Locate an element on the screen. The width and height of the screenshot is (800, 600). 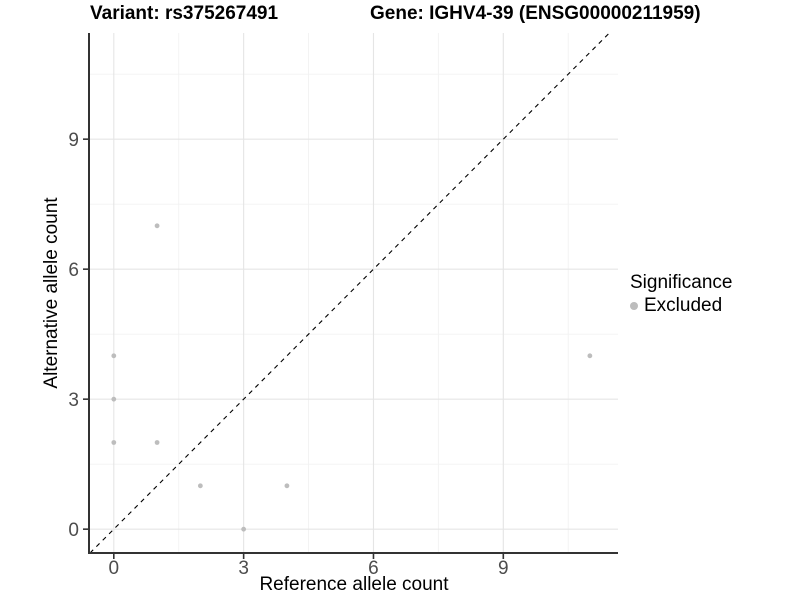
y-axis-title: Alternative allele count is located at coordinates (51, 293).